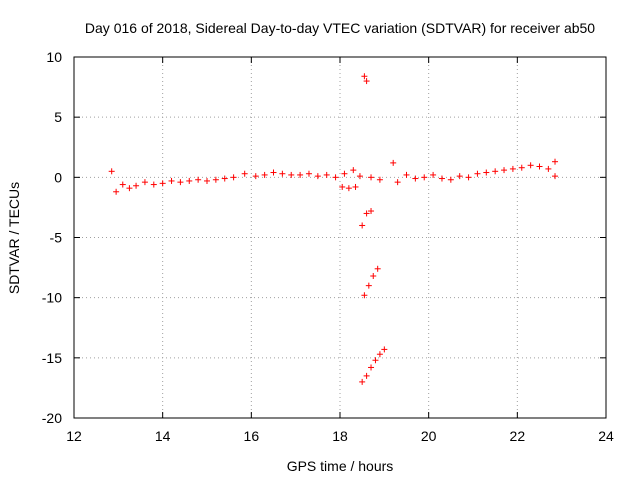 Image resolution: width=640 pixels, height=480 pixels. What do you see at coordinates (56, 238) in the screenshot?
I see `y-tick-label: -5` at bounding box center [56, 238].